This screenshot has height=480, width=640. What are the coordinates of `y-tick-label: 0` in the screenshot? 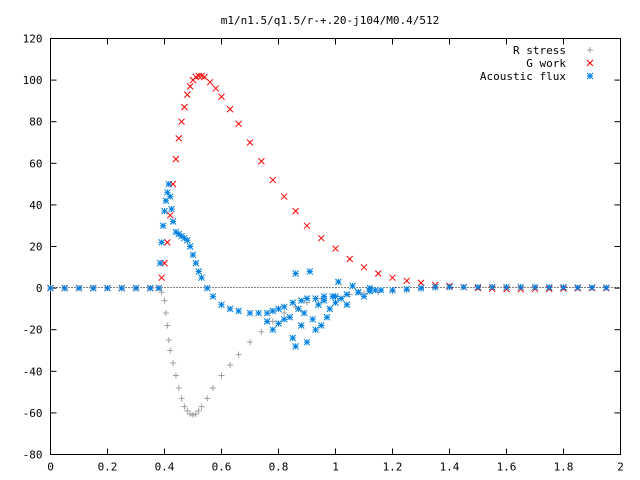 It's located at (39, 288).